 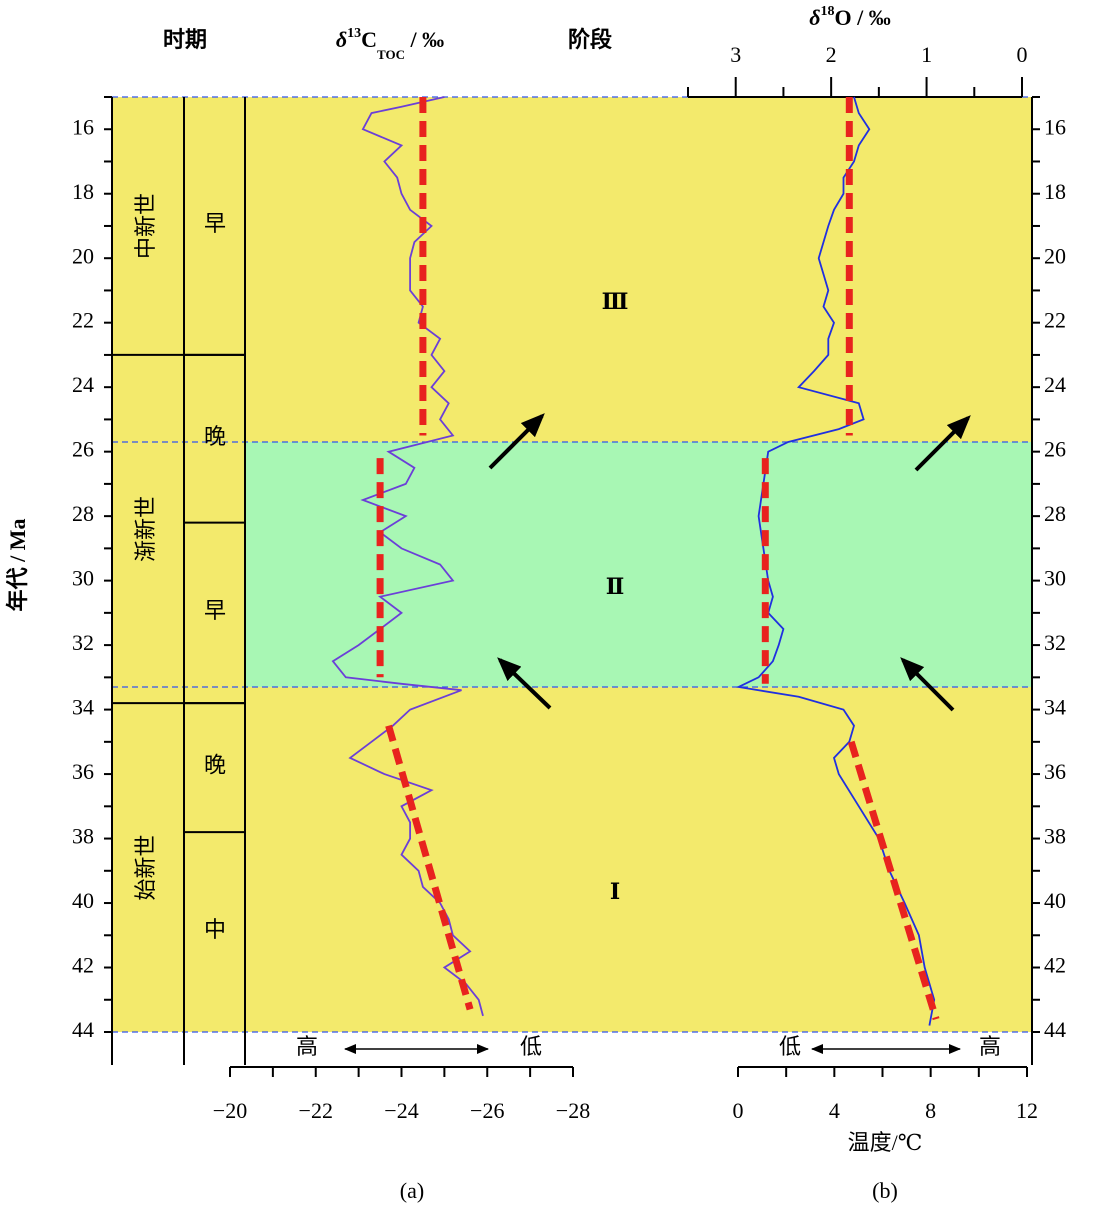 I want to click on y2-tick-label: 24, so click(x=1055, y=384).